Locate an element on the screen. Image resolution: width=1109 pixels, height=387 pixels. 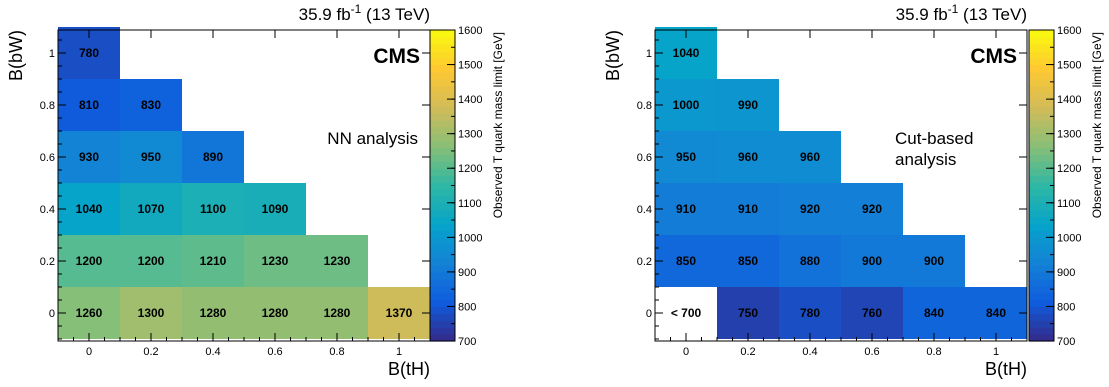
y-axis-title: B(bW) is located at coordinates (613, 55).